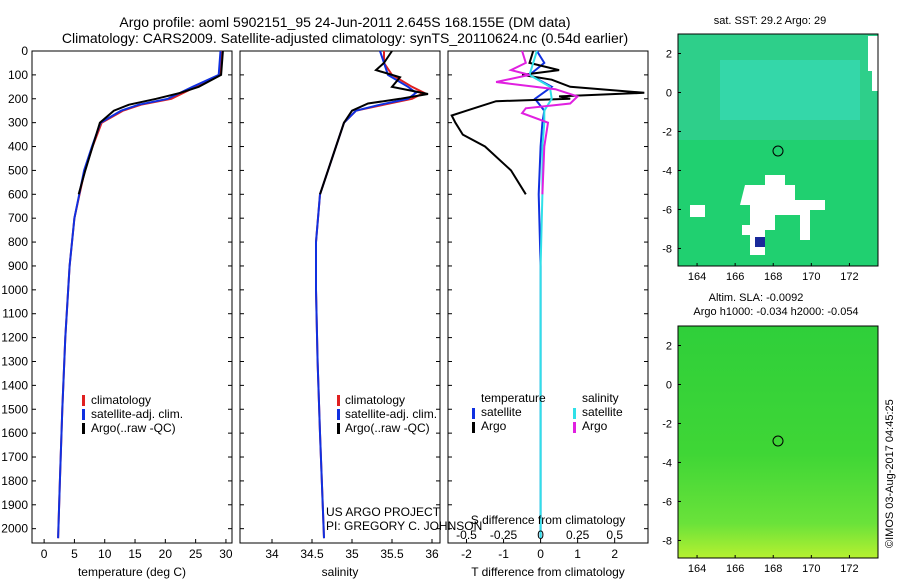 This screenshot has height=580, width=900. I want to click on legend-label: satellite-adj. clim., so click(137, 414).